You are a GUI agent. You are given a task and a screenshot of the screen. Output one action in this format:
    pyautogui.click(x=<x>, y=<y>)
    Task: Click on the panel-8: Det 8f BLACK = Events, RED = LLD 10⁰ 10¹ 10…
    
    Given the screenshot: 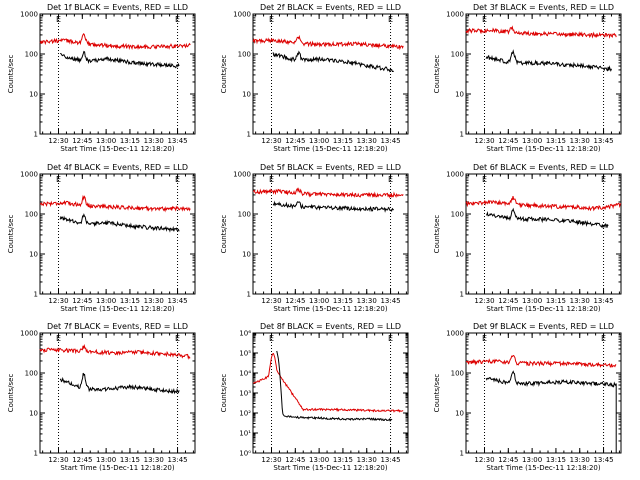 What is the action you would take?
    pyautogui.click(x=314, y=397)
    